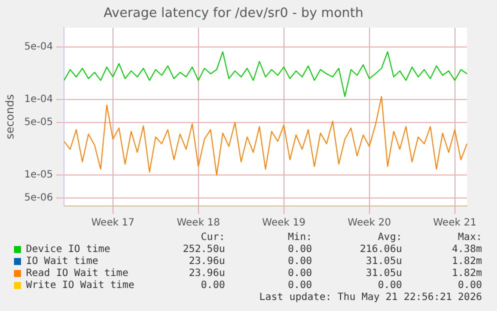  I want to click on y-tick-label: 5e-06, so click(39, 198).